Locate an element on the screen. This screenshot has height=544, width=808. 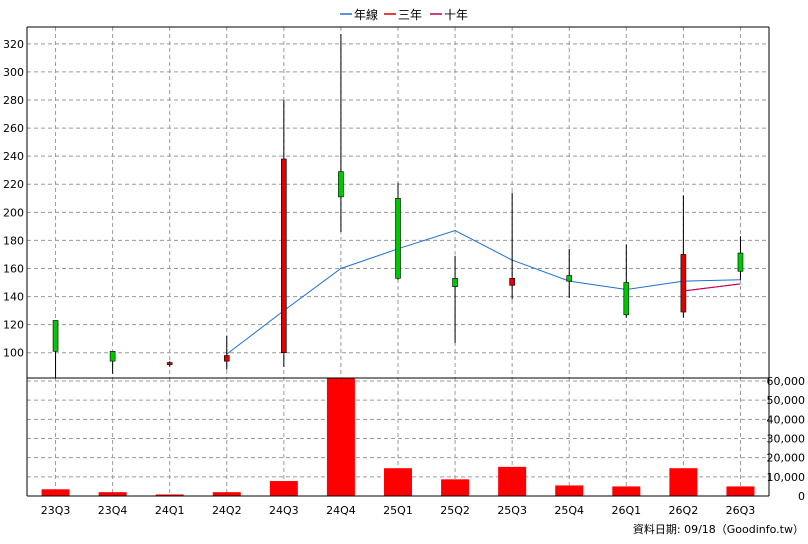
price-tick-label: 200 is located at coordinates (13, 212).